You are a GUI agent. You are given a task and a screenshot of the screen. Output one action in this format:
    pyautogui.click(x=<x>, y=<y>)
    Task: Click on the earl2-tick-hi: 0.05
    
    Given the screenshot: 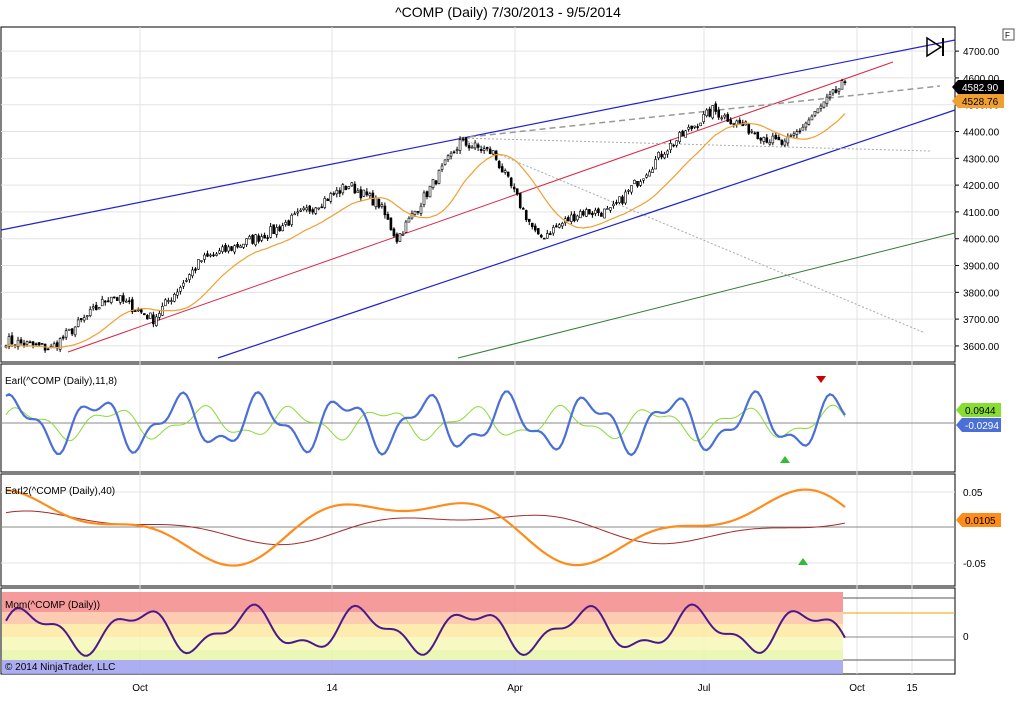 What is the action you would take?
    pyautogui.click(x=973, y=493)
    